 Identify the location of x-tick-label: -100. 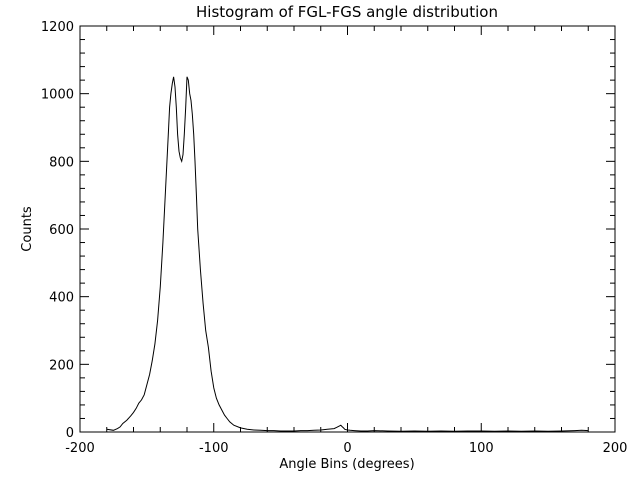
(214, 448).